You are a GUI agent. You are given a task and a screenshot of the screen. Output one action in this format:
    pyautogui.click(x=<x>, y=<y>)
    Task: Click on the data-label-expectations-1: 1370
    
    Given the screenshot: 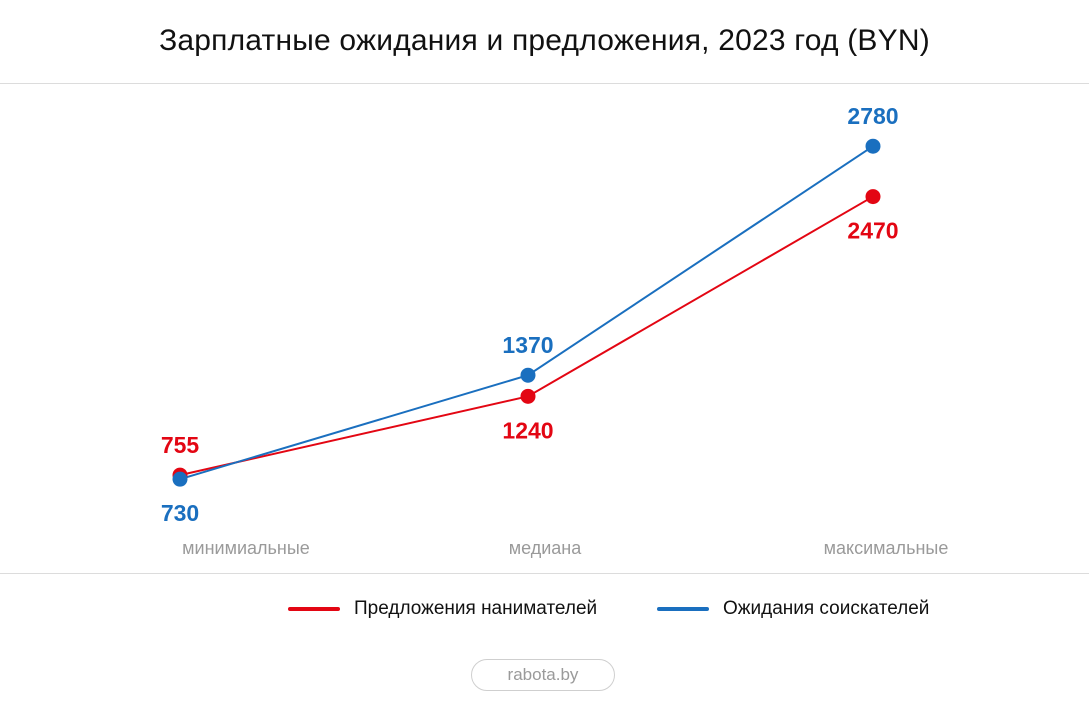 What is the action you would take?
    pyautogui.click(x=527, y=345)
    